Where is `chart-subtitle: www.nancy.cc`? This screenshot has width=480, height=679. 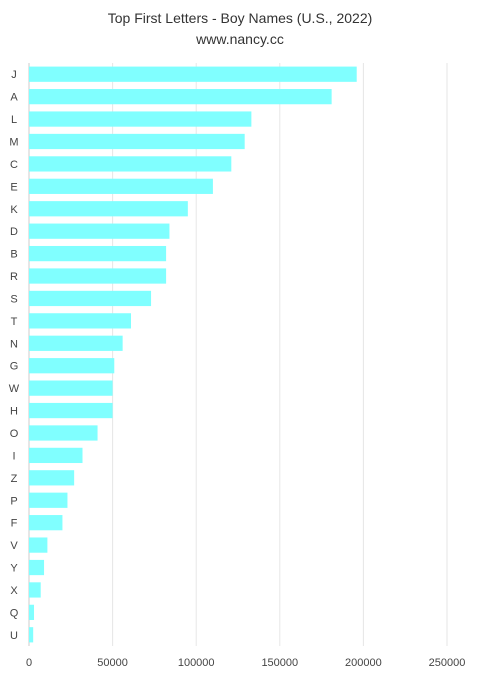 chart-subtitle: www.nancy.cc is located at coordinates (240, 39).